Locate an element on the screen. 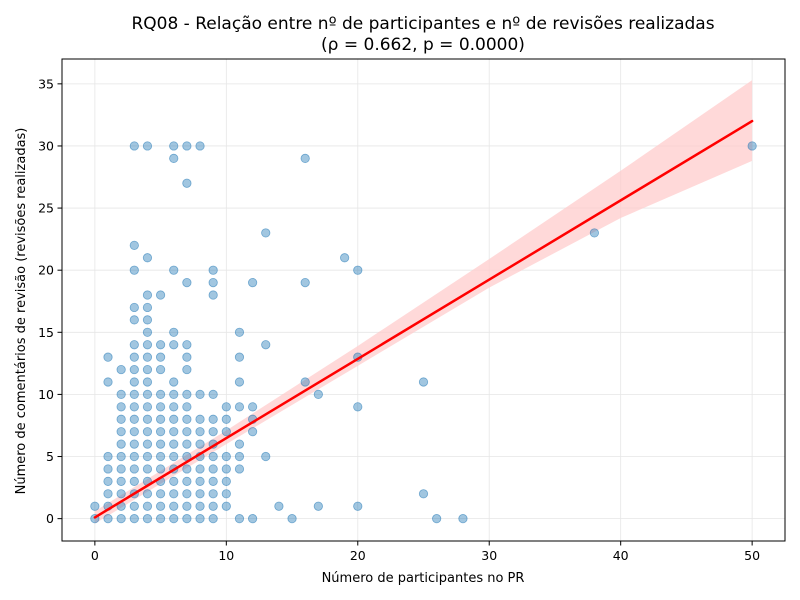  y-tick-label: 10 is located at coordinates (46, 394).